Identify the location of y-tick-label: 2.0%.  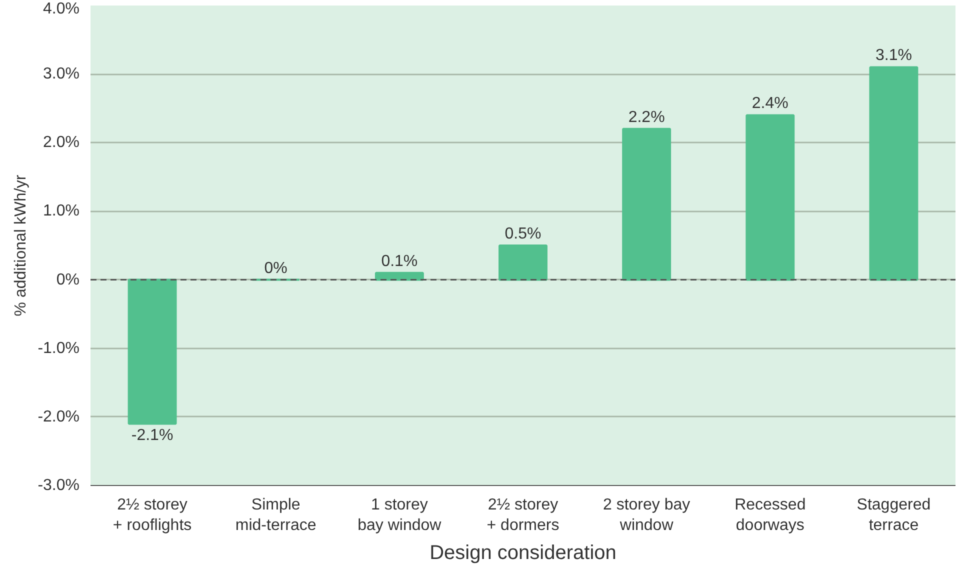
(61, 143).